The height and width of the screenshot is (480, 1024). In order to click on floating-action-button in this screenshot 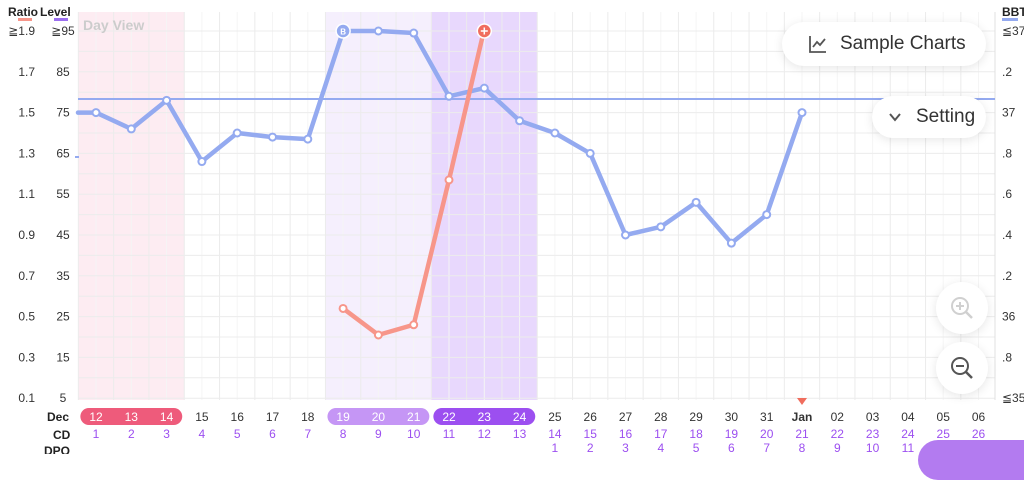, I will do `click(971, 460)`.